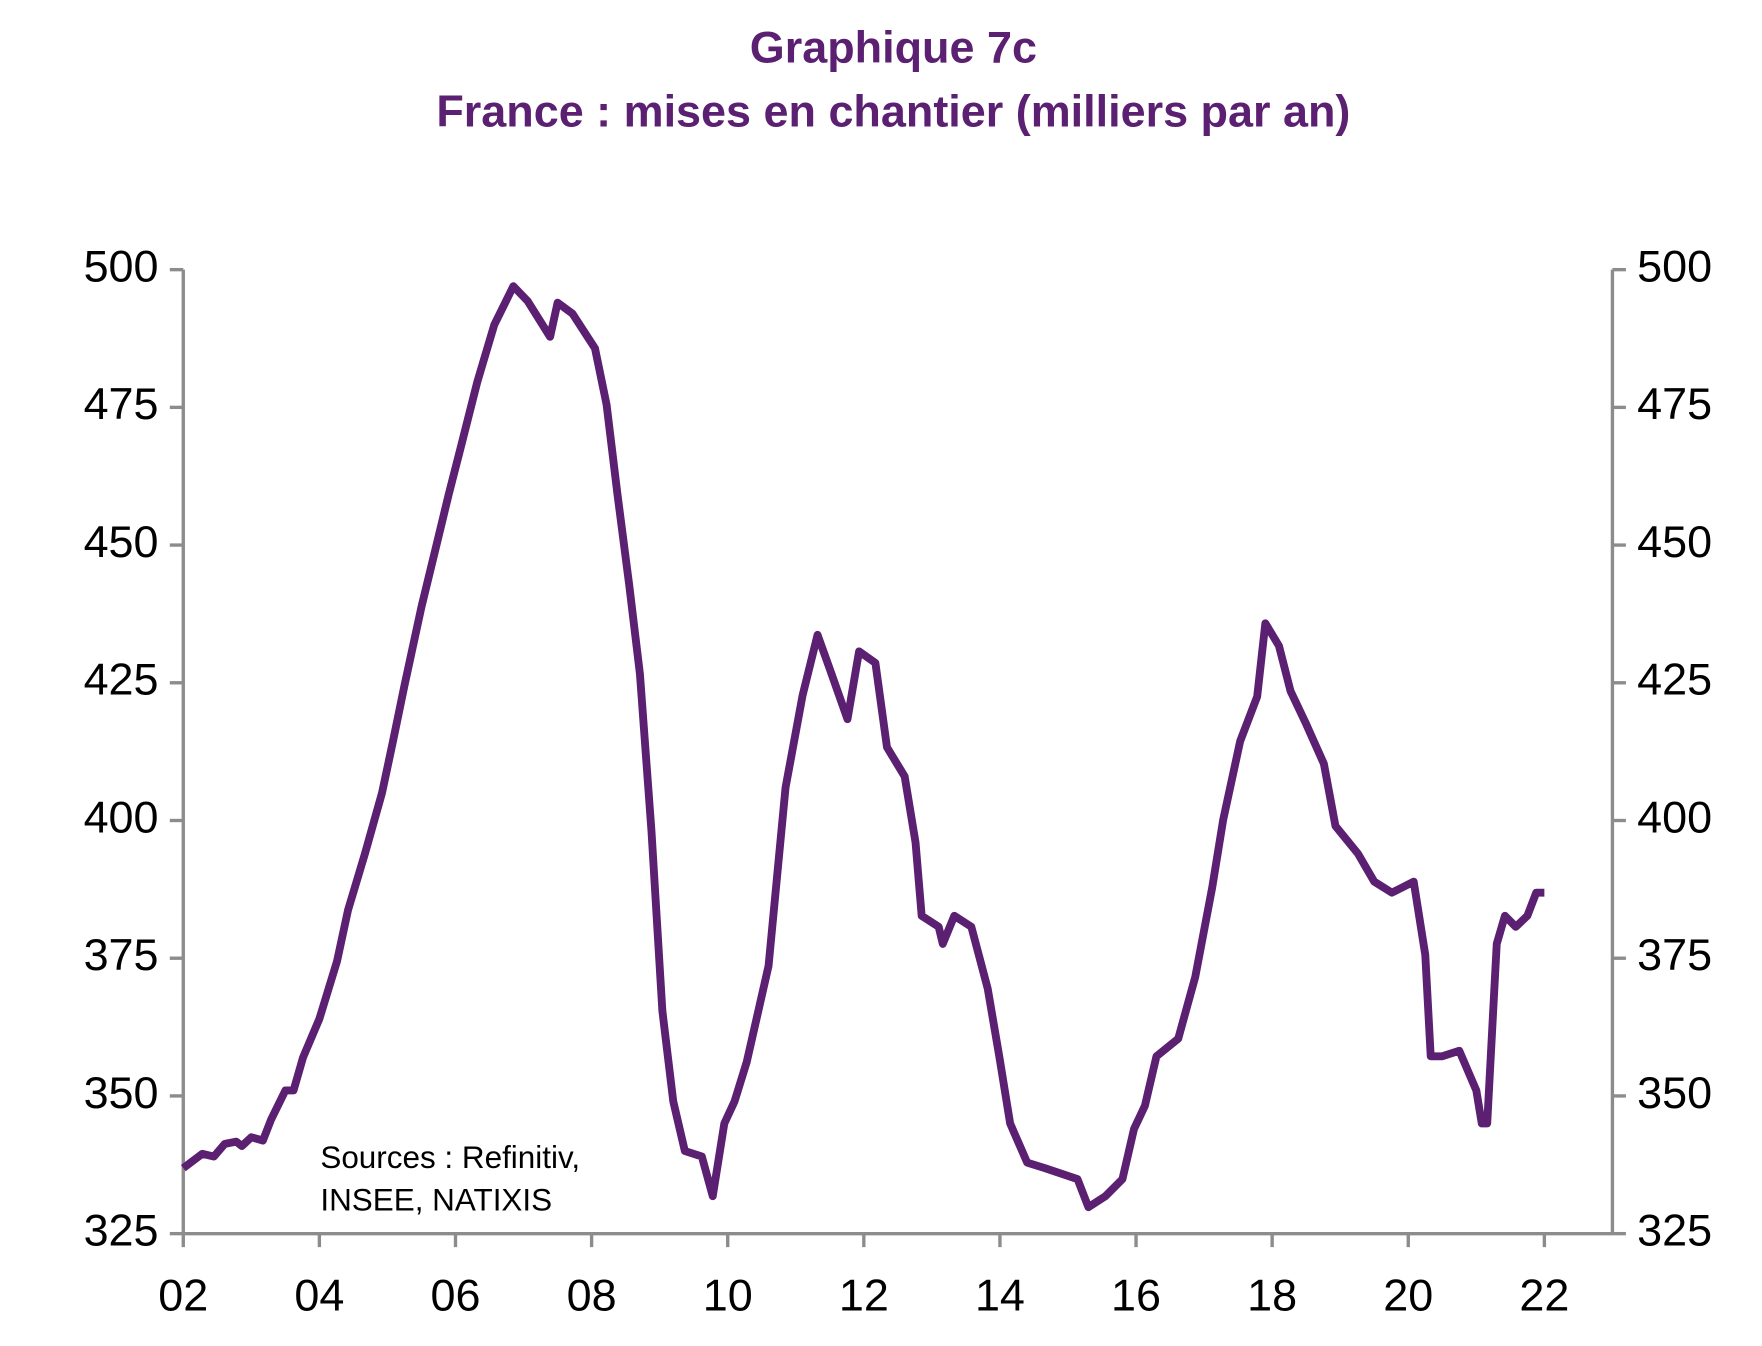 The height and width of the screenshot is (1346, 1762). I want to click on x-tick-label: 22, so click(1544, 1295).